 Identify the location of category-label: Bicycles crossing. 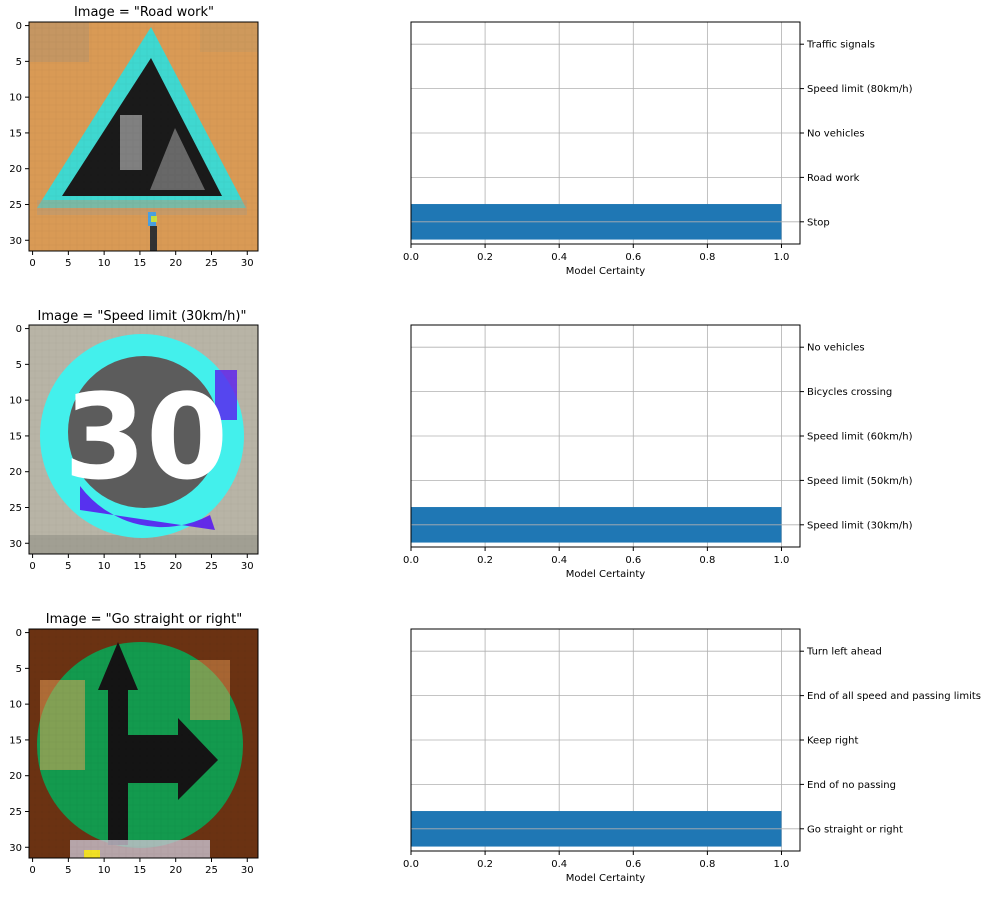
(849, 392).